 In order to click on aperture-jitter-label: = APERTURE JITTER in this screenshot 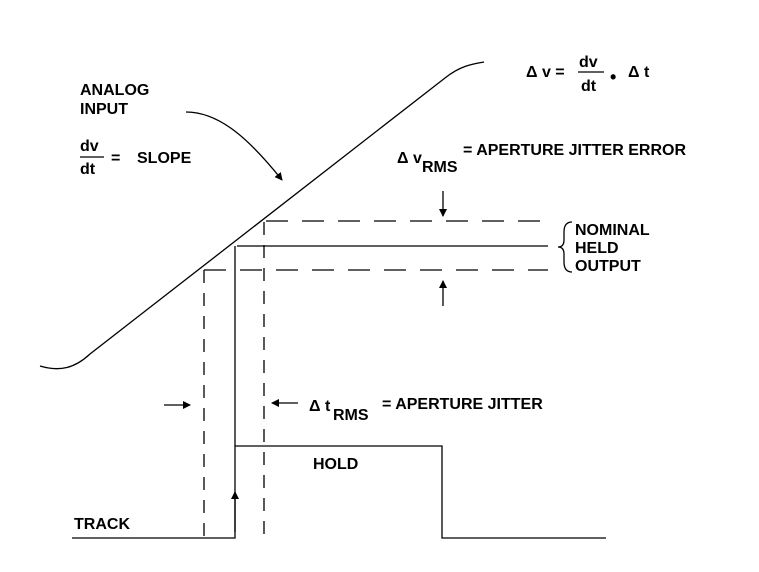, I will do `click(462, 404)`.